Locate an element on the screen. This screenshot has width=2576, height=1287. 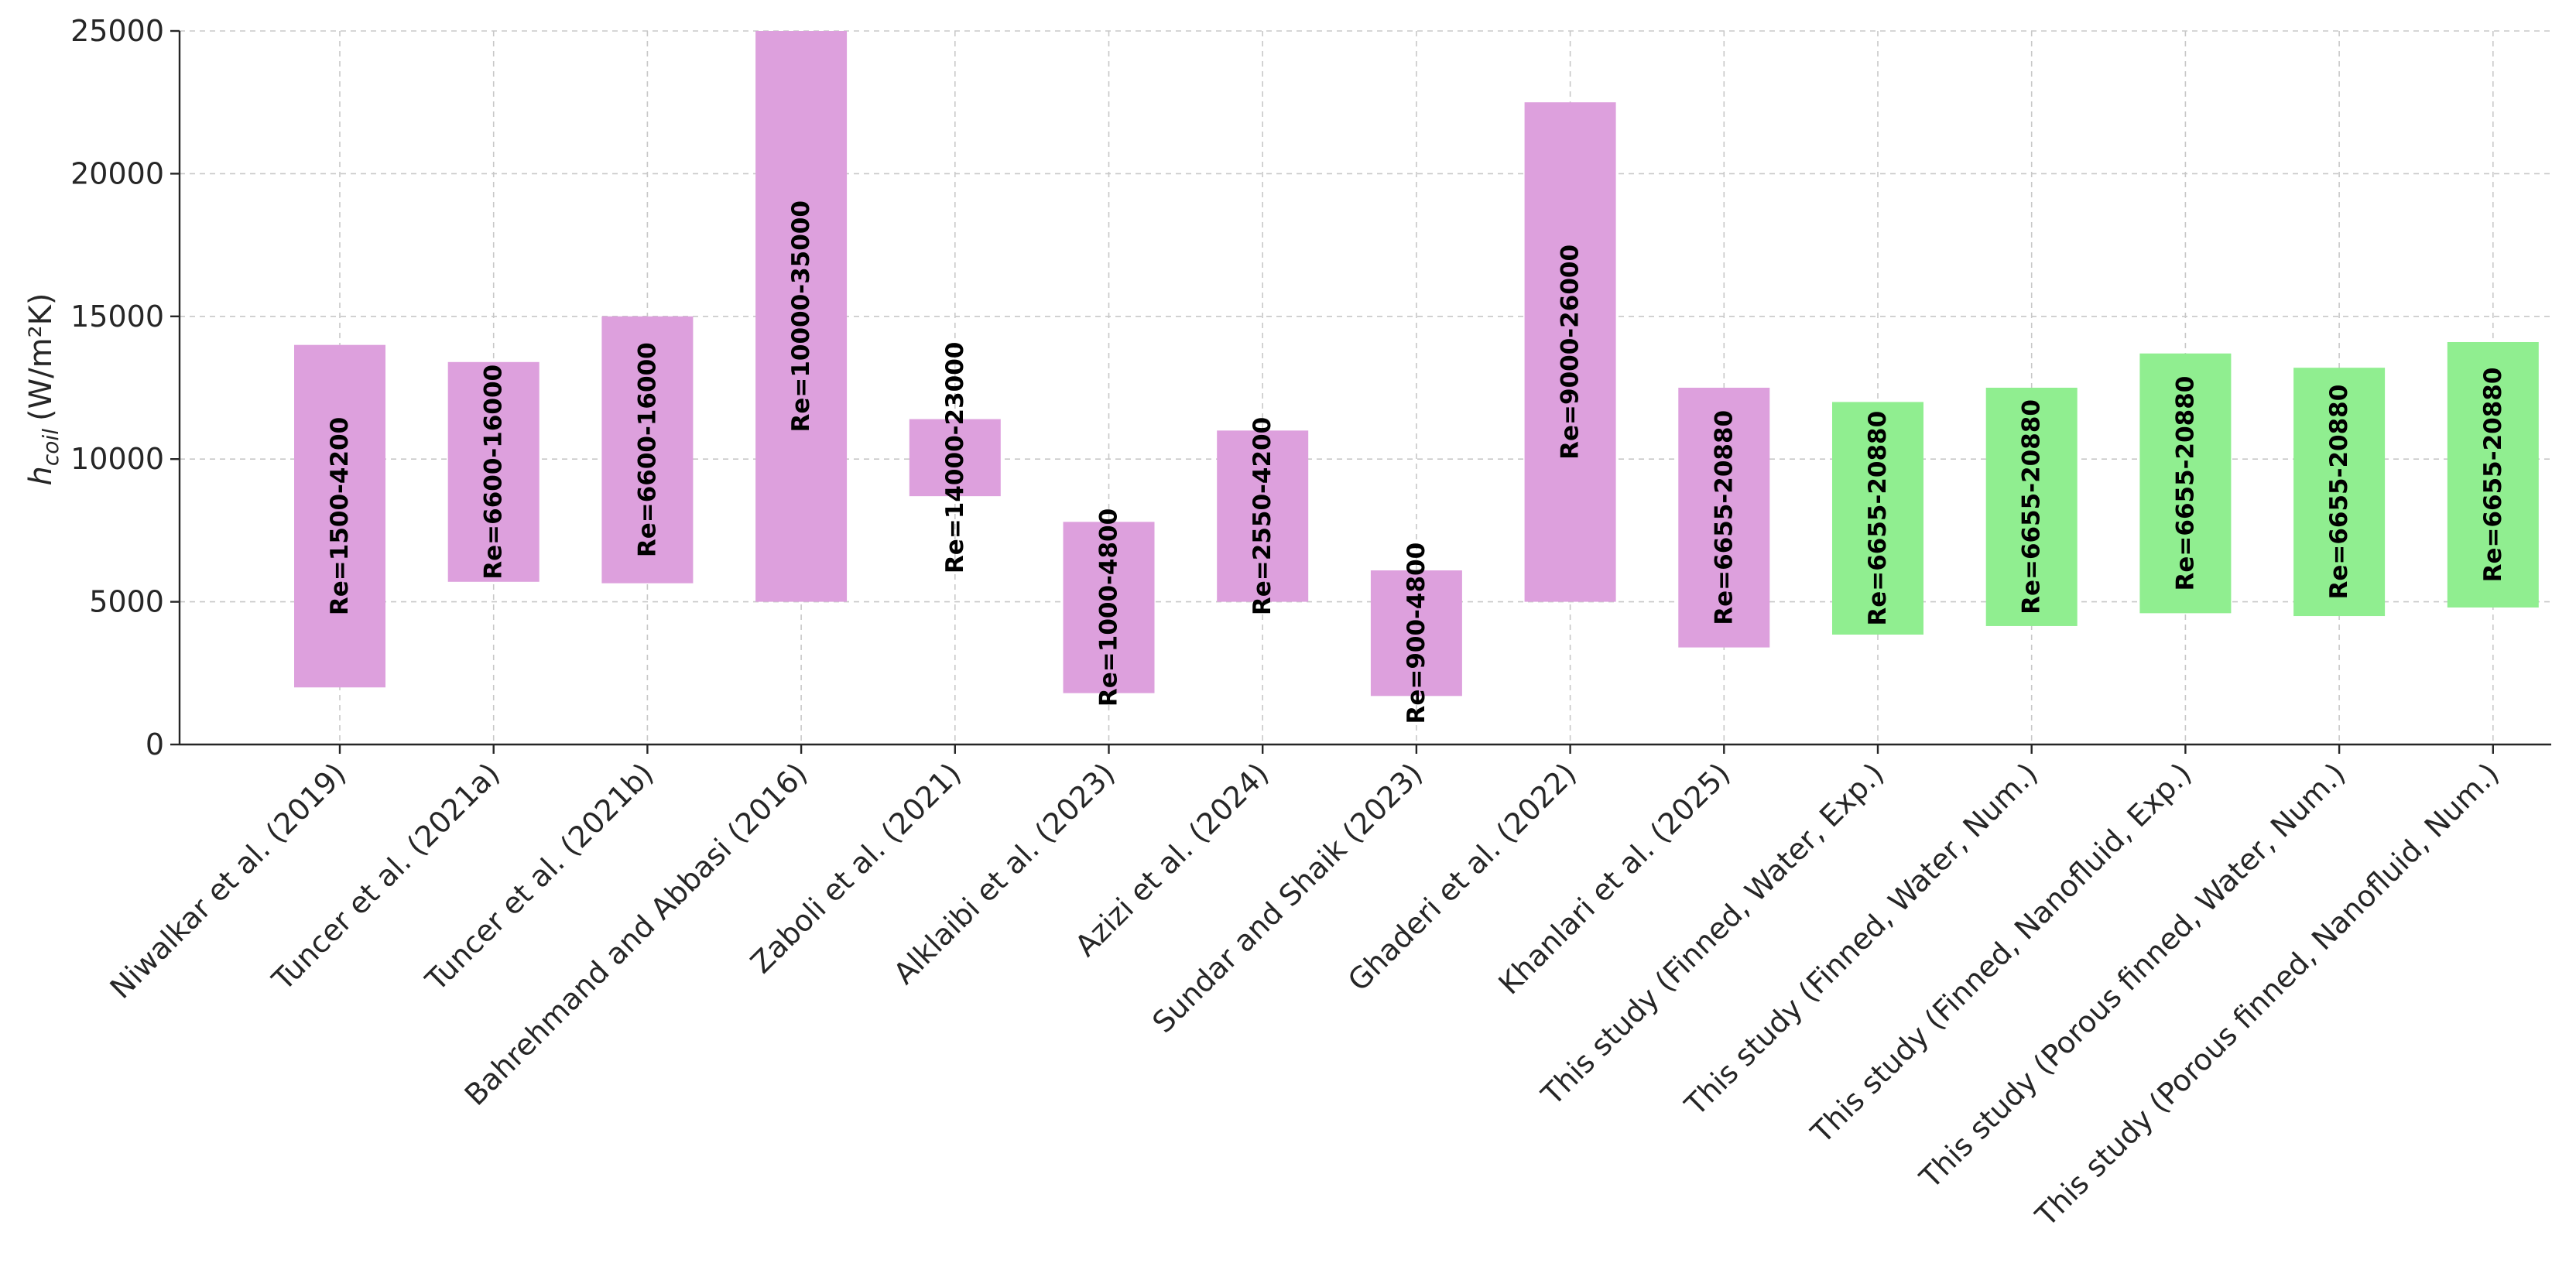
bar-range-label: Re=1500-4200 is located at coordinates (340, 516).